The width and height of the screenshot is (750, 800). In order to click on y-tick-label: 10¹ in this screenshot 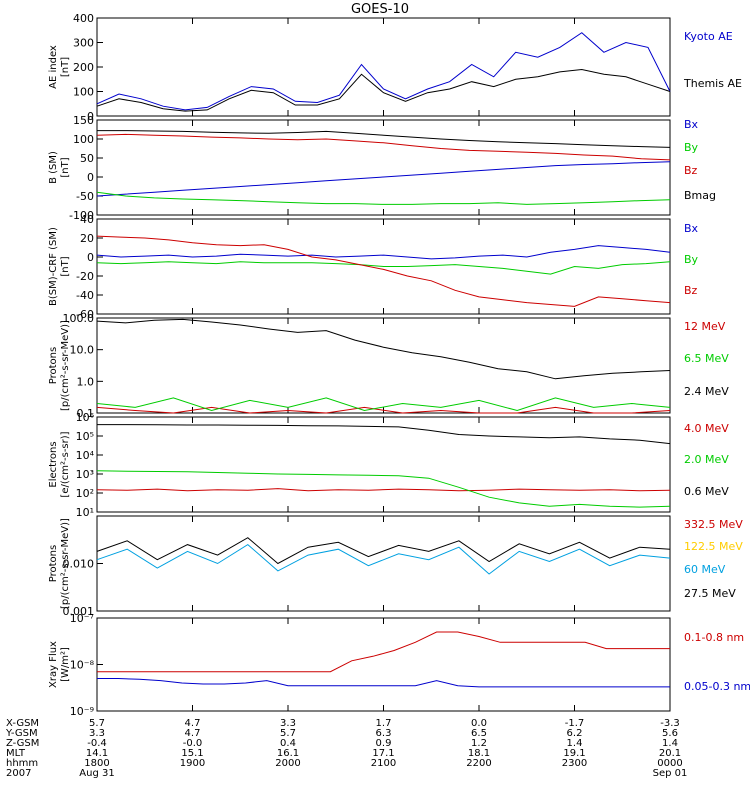, I will do `click(85, 512)`.